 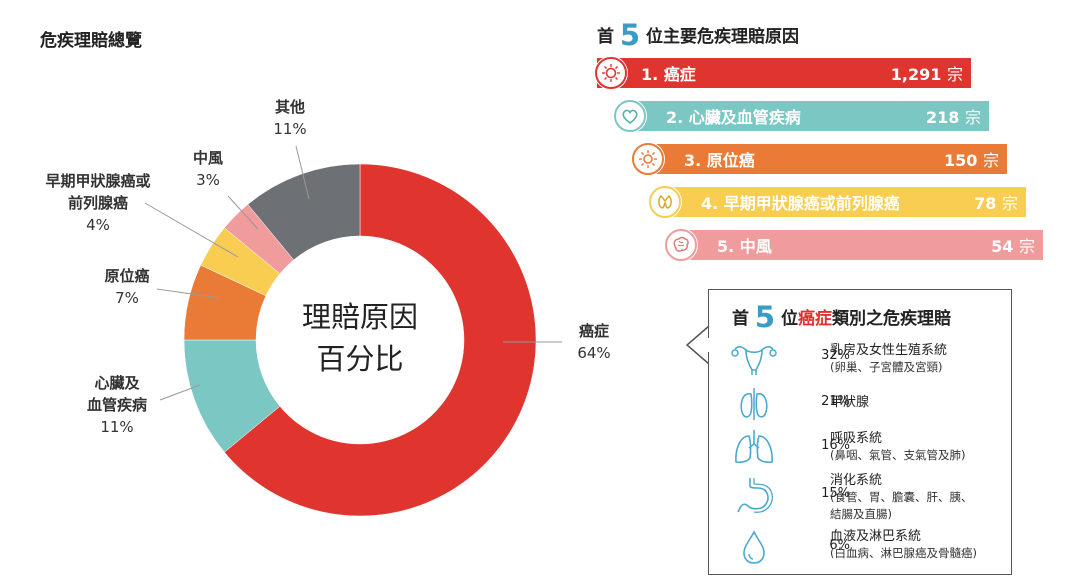 What do you see at coordinates (98, 225) in the screenshot?
I see `slice-label-thyroid-pct: 4%` at bounding box center [98, 225].